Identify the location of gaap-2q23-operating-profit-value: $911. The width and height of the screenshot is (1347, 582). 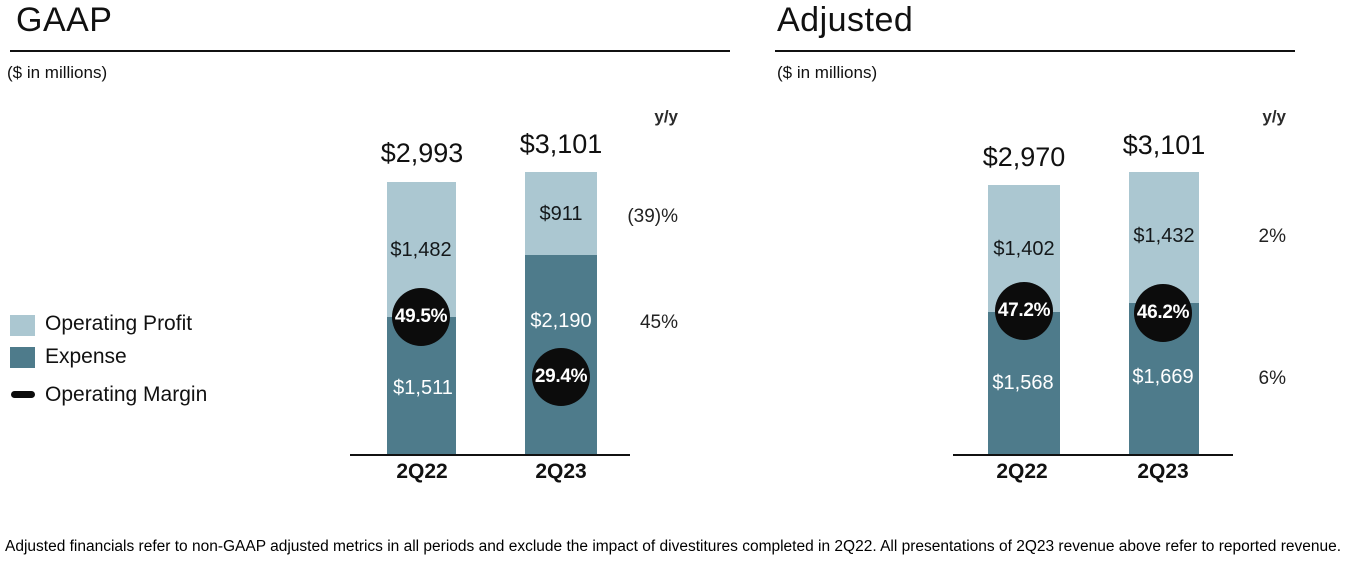
(561, 214).